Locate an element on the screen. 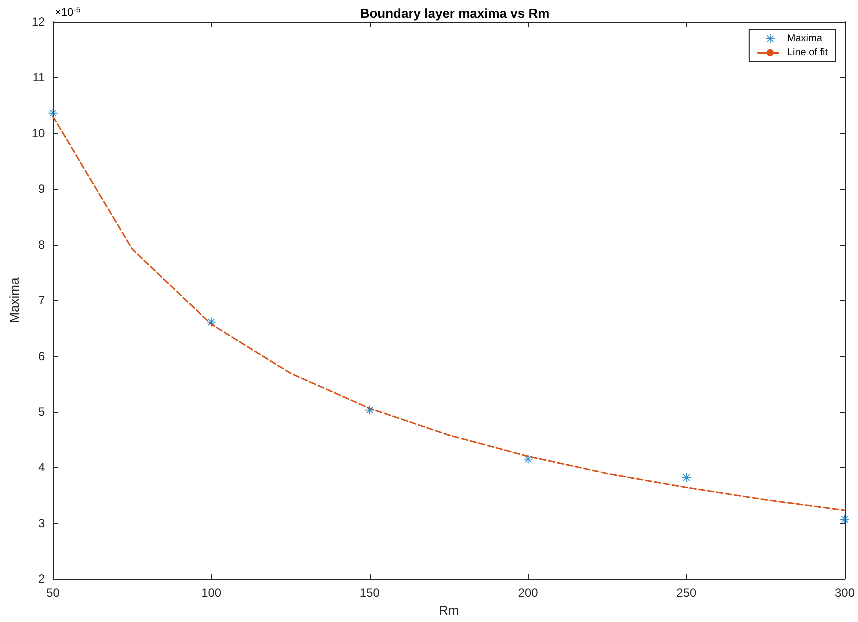  y-tick-label: 4 is located at coordinates (42, 467).